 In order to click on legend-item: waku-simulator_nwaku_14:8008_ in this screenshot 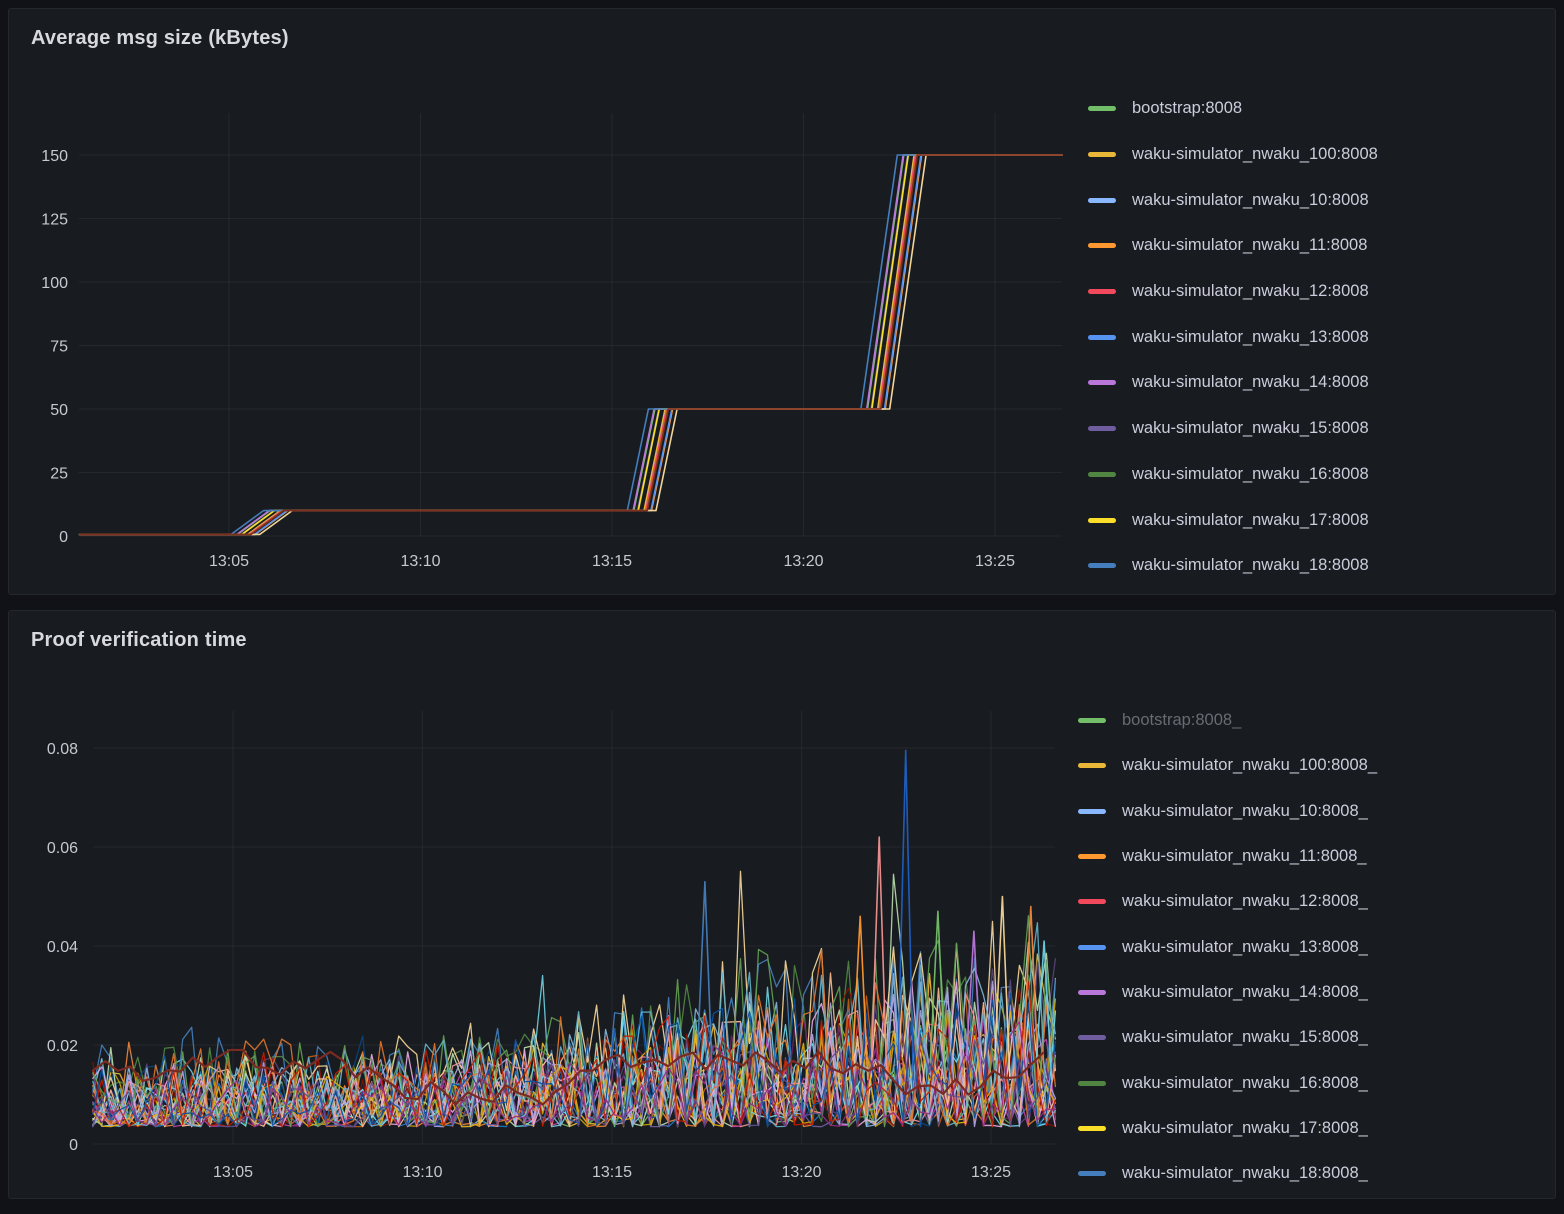, I will do `click(1227, 992)`.